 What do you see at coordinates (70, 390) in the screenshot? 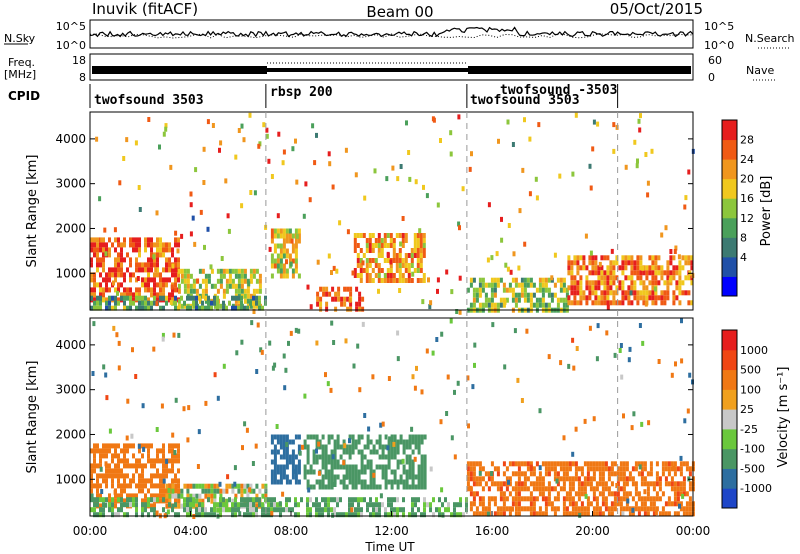
I see `ytick-label: 3000` at bounding box center [70, 390].